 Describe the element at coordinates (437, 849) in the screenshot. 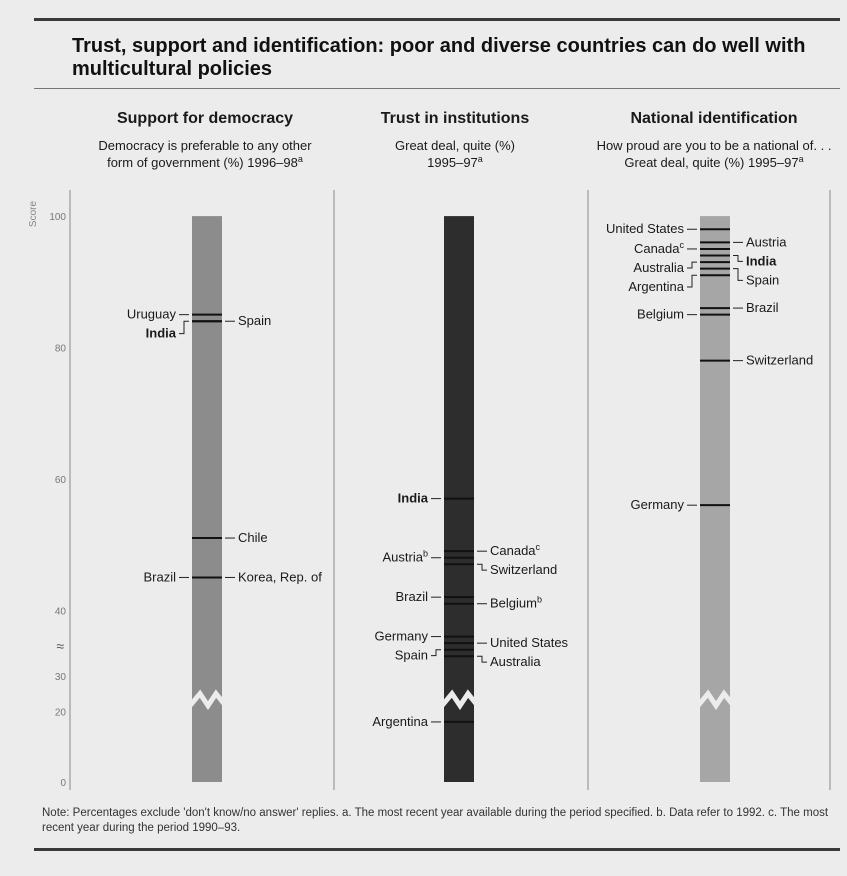

I see `bottom-rule` at that location.